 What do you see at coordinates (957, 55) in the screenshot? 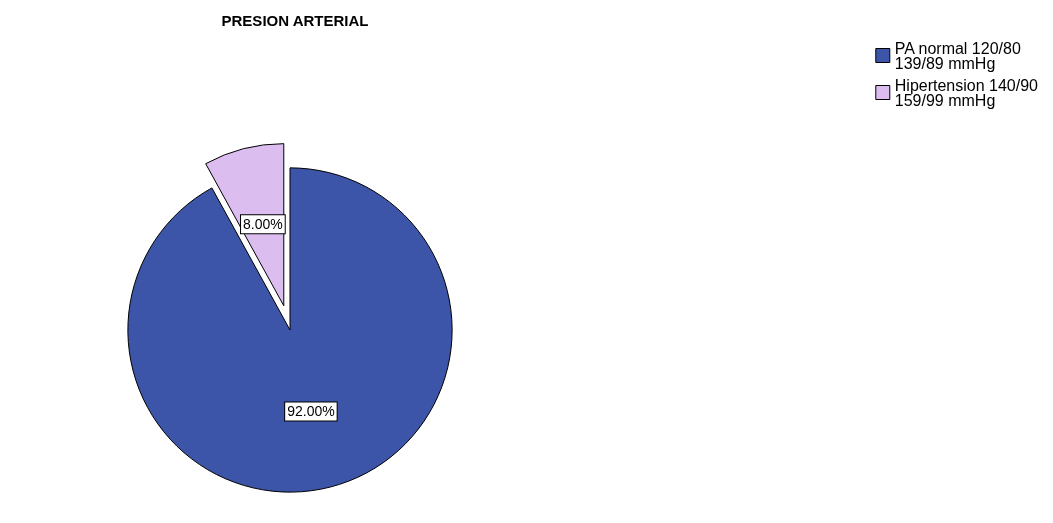
I see `legend-label: PA normal 120/80 139/89 mmHg` at bounding box center [957, 55].